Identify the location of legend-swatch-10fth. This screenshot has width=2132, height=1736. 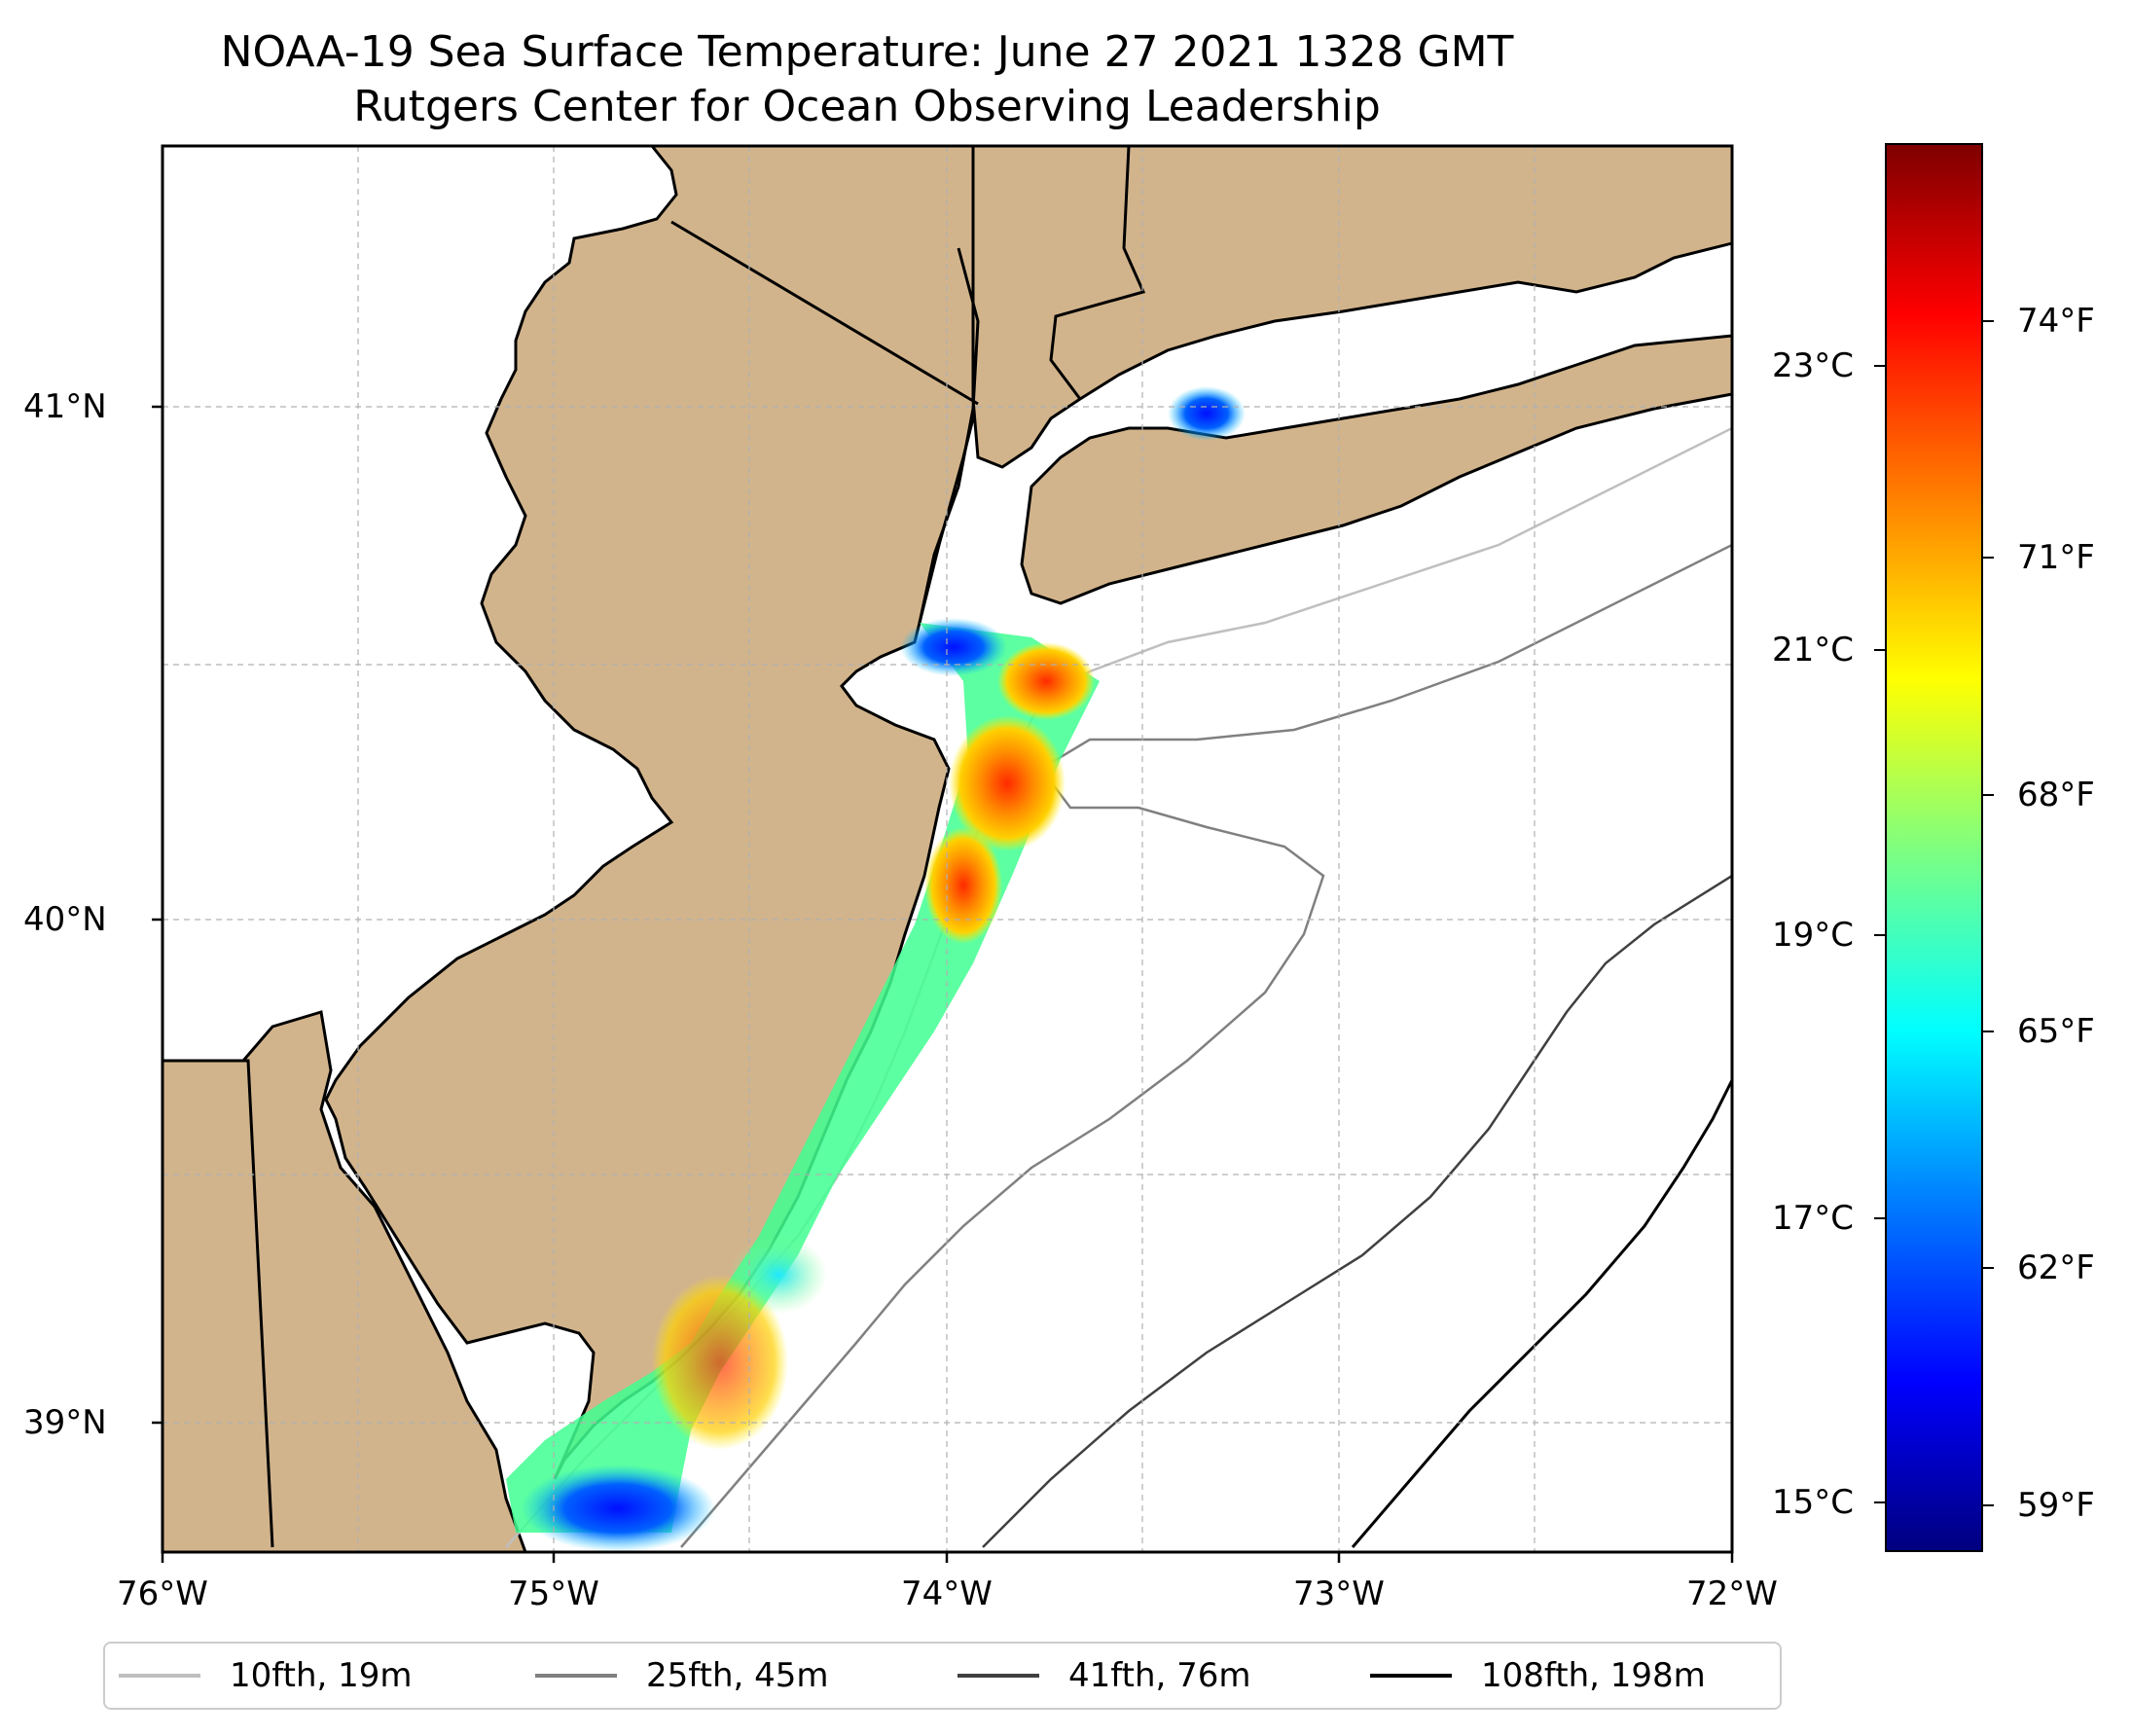
(160, 1676).